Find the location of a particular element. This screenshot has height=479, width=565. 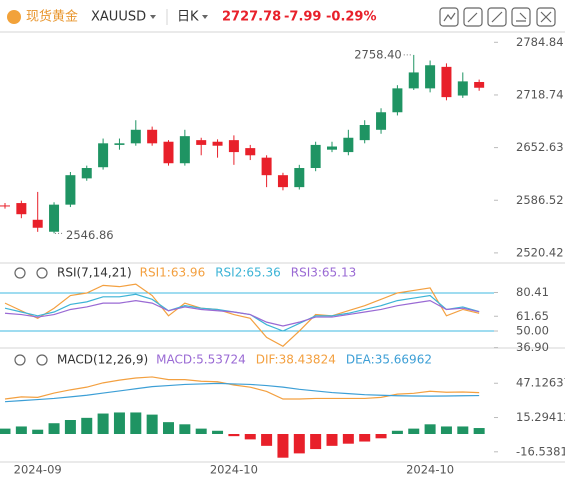

legend-entry: RSI3:65.13 is located at coordinates (324, 273).